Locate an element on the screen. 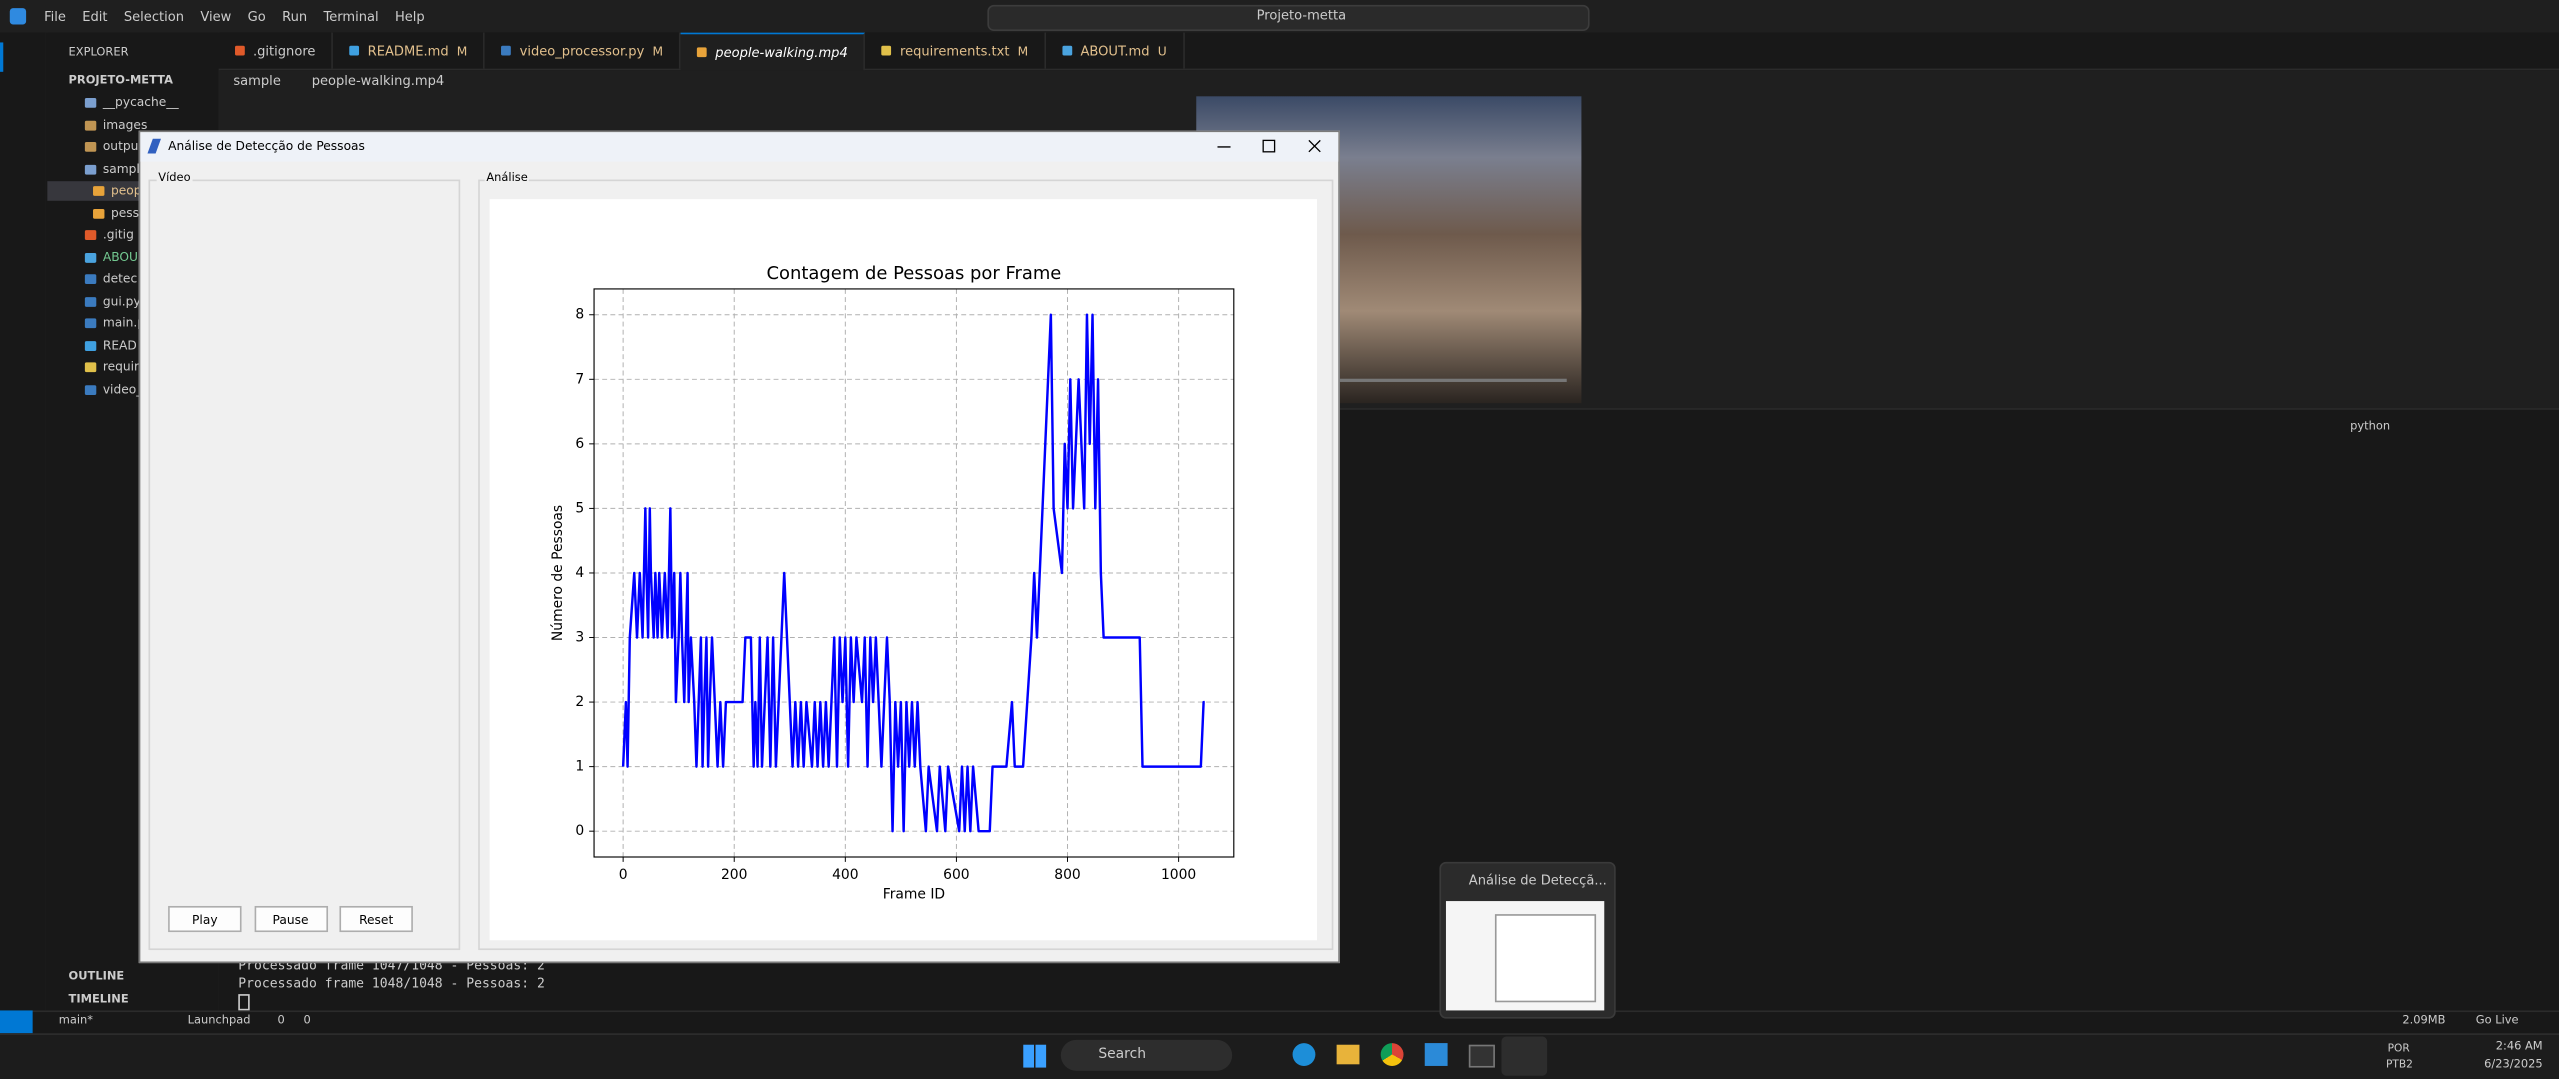 The image size is (2559, 1079). maximize-button is located at coordinates (1269, 146).